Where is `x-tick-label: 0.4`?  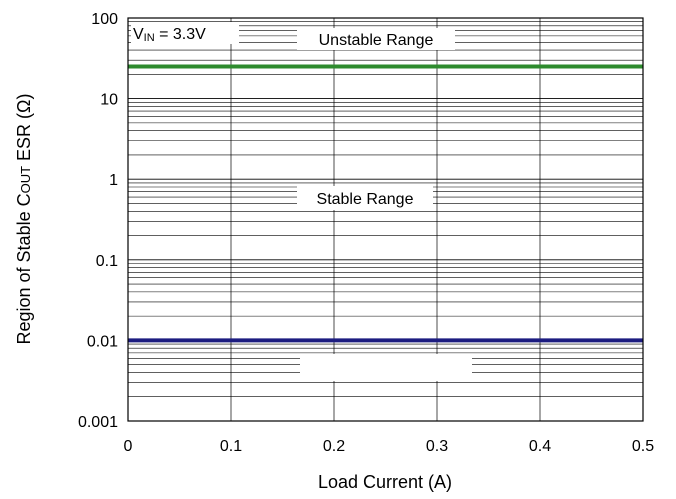
x-tick-label: 0.4 is located at coordinates (540, 446).